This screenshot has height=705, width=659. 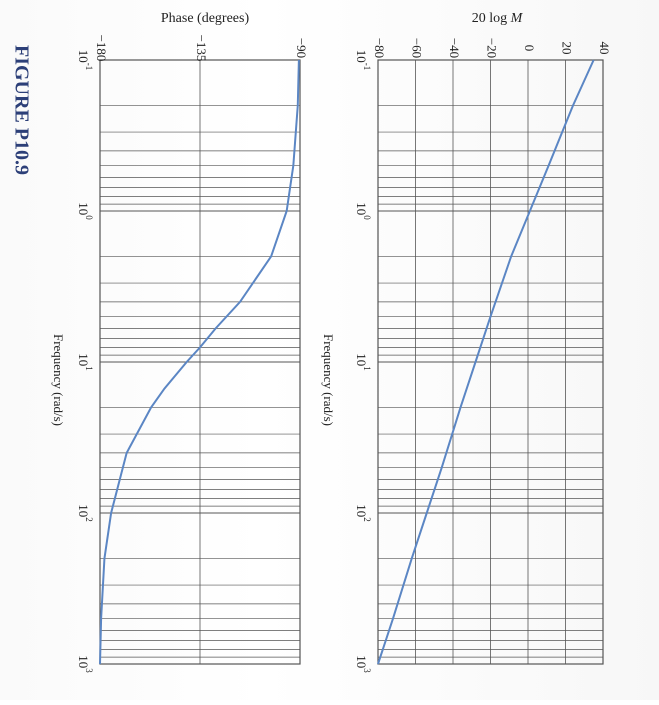 I want to click on phase-value-tick-label: −180, so click(x=101, y=48).